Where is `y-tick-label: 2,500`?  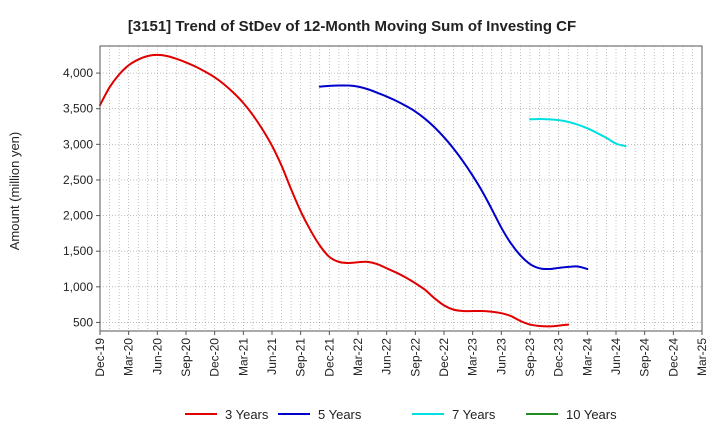
y-tick-label: 2,500 is located at coordinates (78, 180).